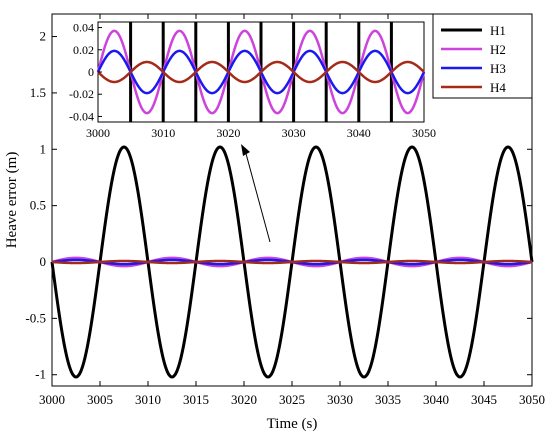 The width and height of the screenshot is (550, 434). Describe the element at coordinates (498, 87) in the screenshot. I see `legend-label-h4: H4` at that location.